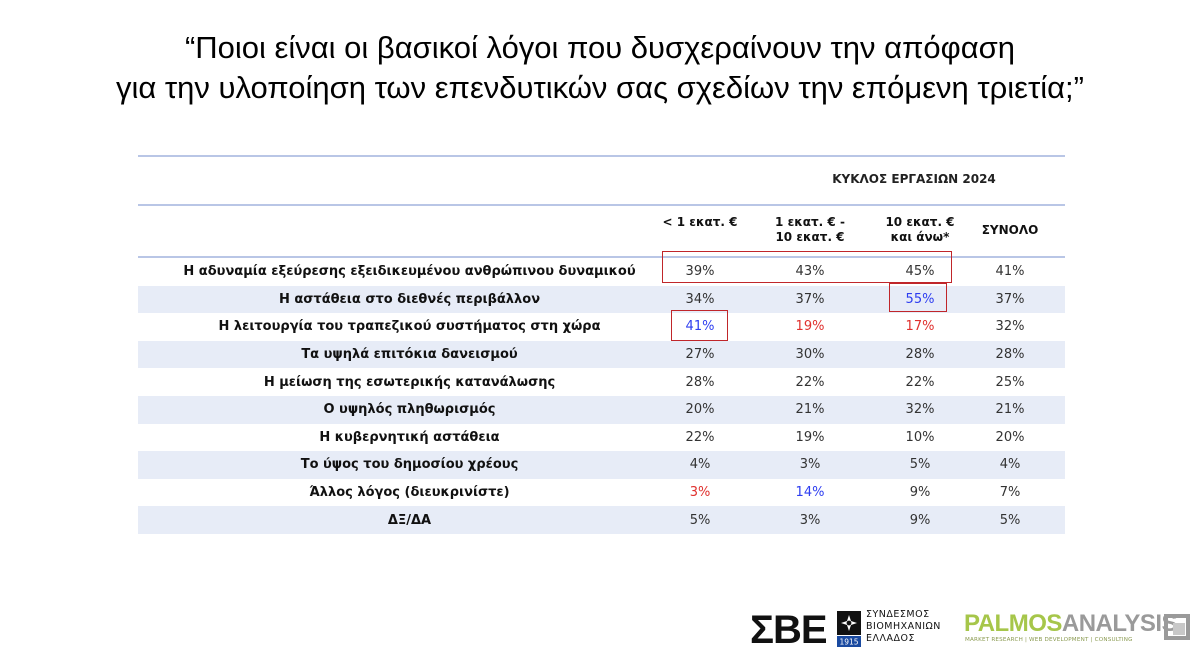 Image resolution: width=1200 pixels, height=666 pixels. Describe the element at coordinates (1013, 623) in the screenshot. I see `palmos-logo-part1: PALMOS` at that location.